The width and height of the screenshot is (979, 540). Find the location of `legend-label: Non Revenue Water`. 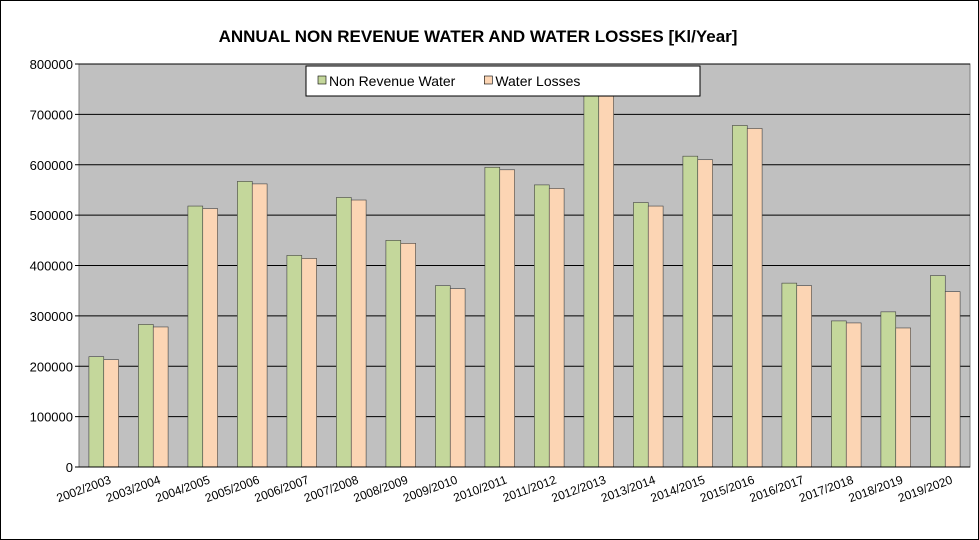

legend-label: Non Revenue Water is located at coordinates (392, 81).